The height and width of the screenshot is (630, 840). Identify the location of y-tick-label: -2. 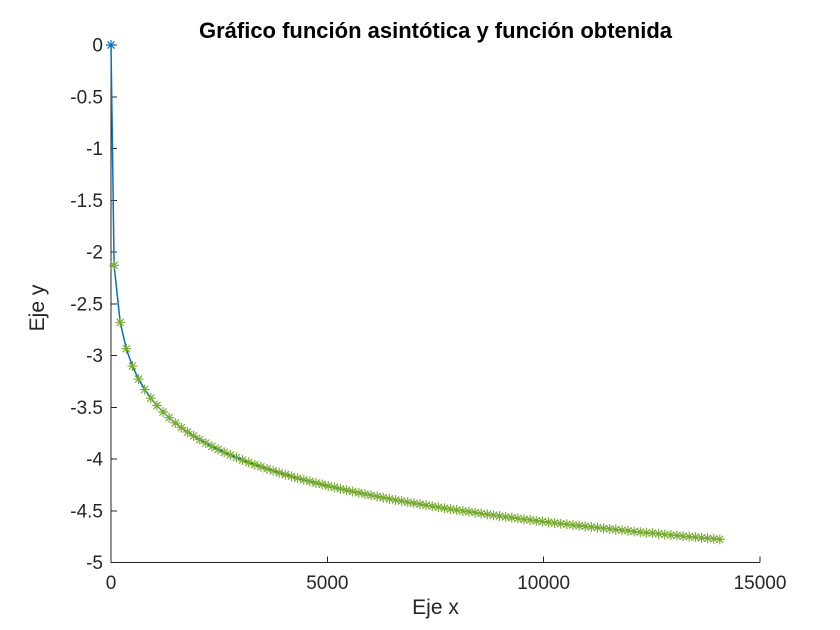
(94, 253).